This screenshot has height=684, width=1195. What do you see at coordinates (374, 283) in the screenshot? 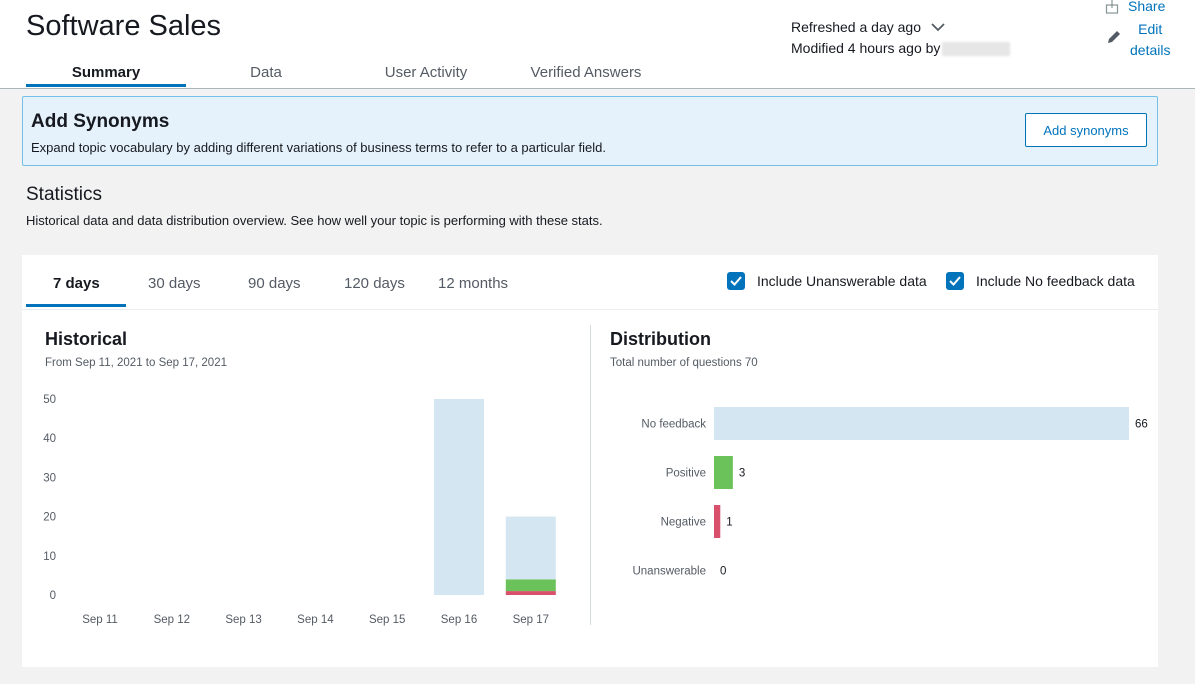
I see `tab-120-days: 120 days` at bounding box center [374, 283].